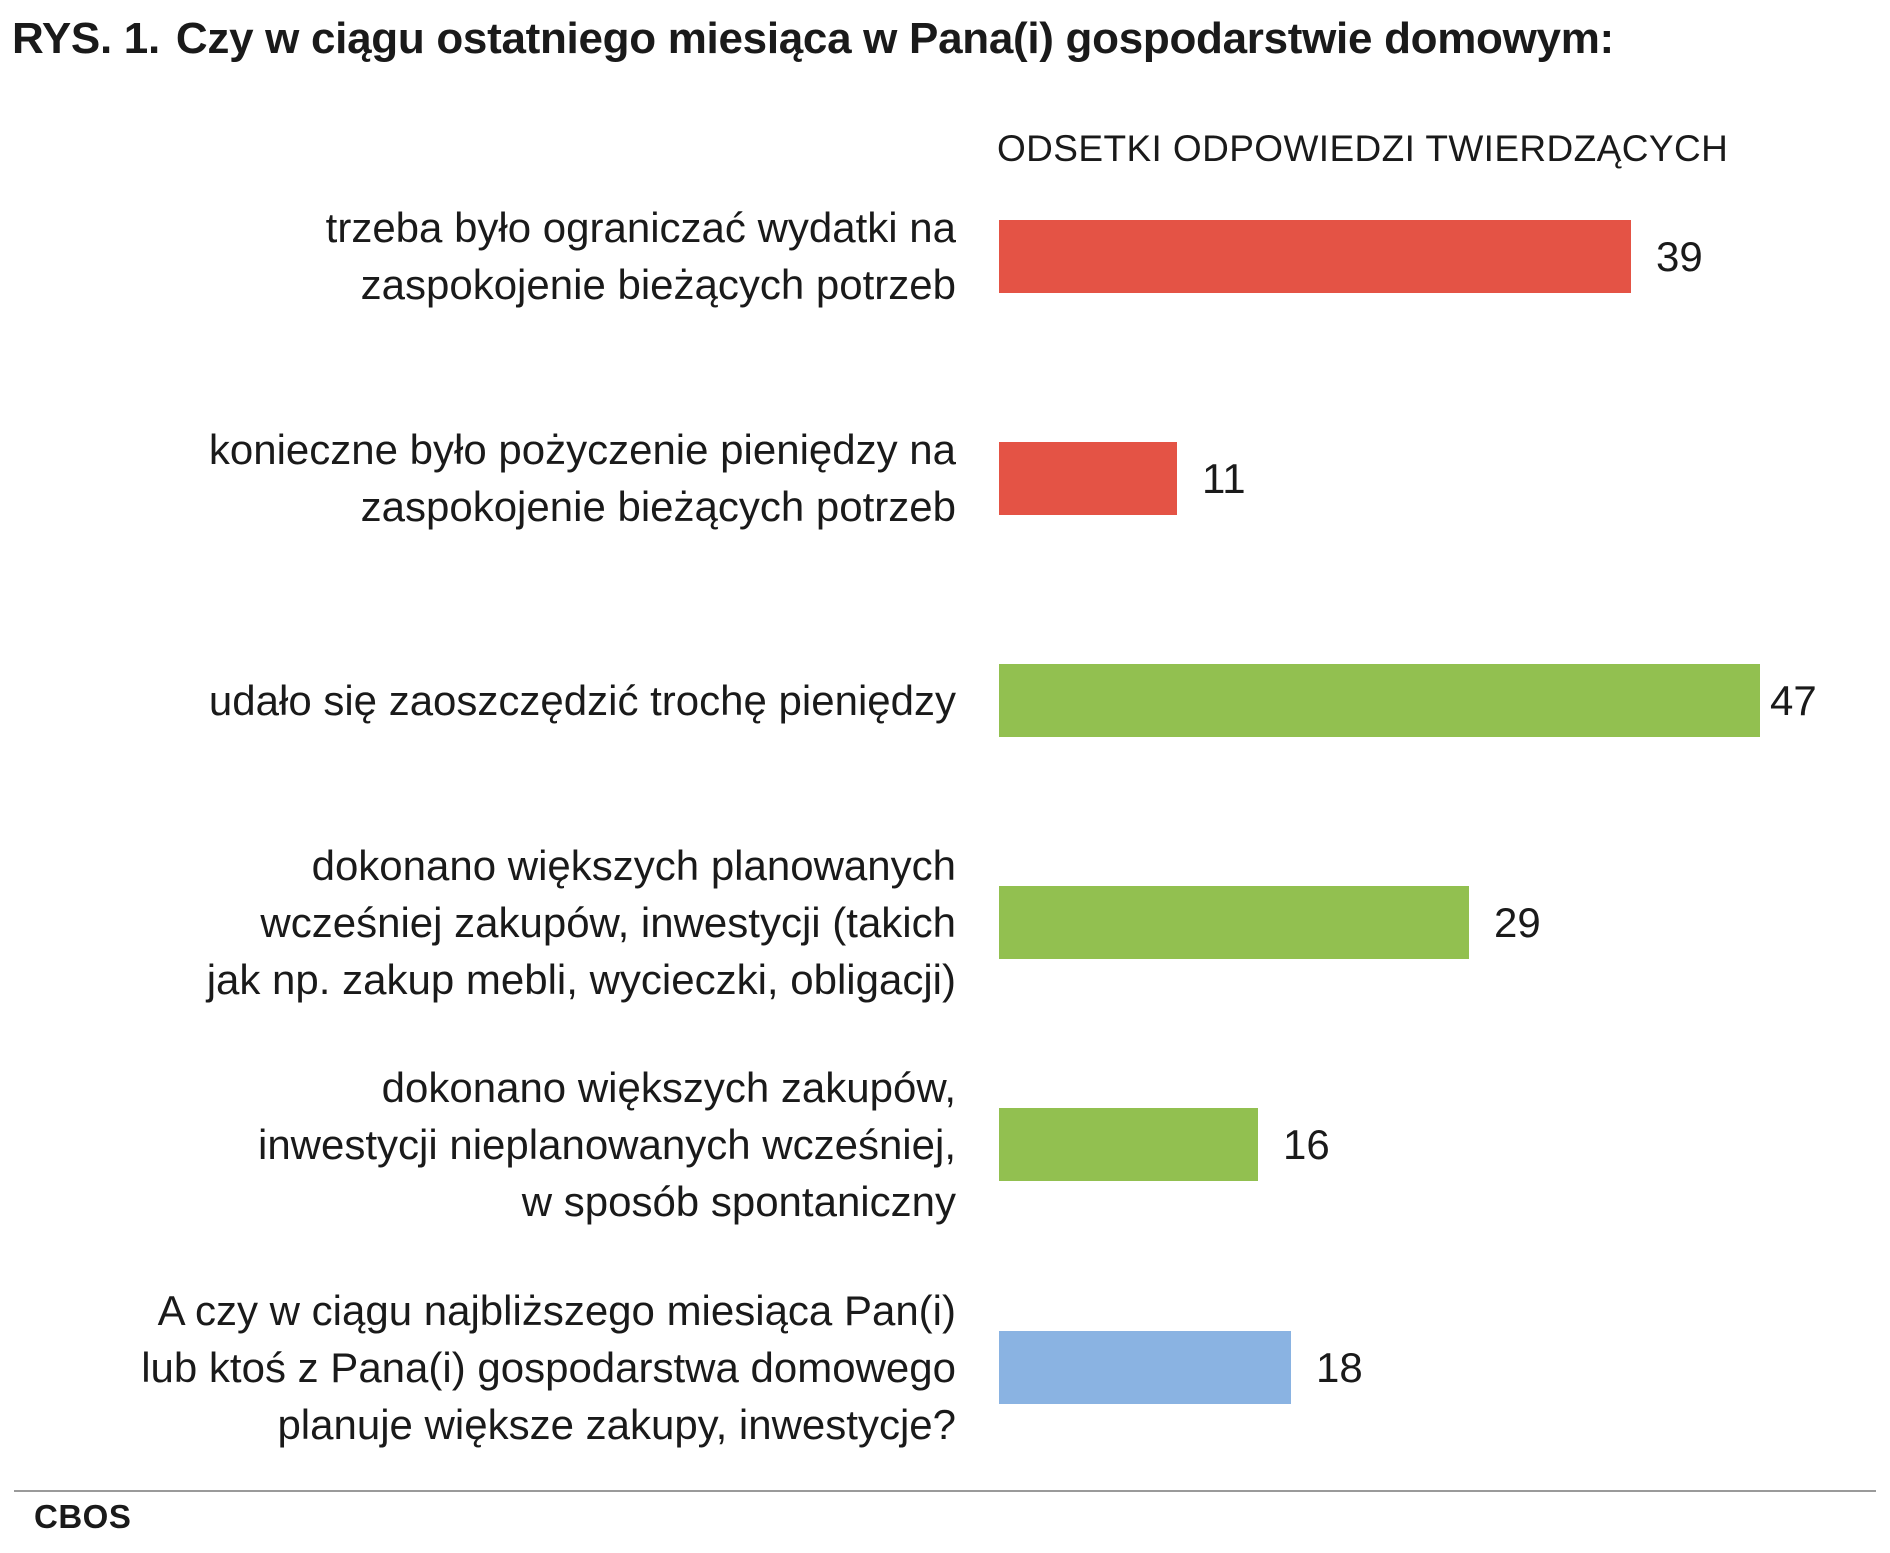  What do you see at coordinates (1793, 700) in the screenshot?
I see `bar-value-label: 47` at bounding box center [1793, 700].